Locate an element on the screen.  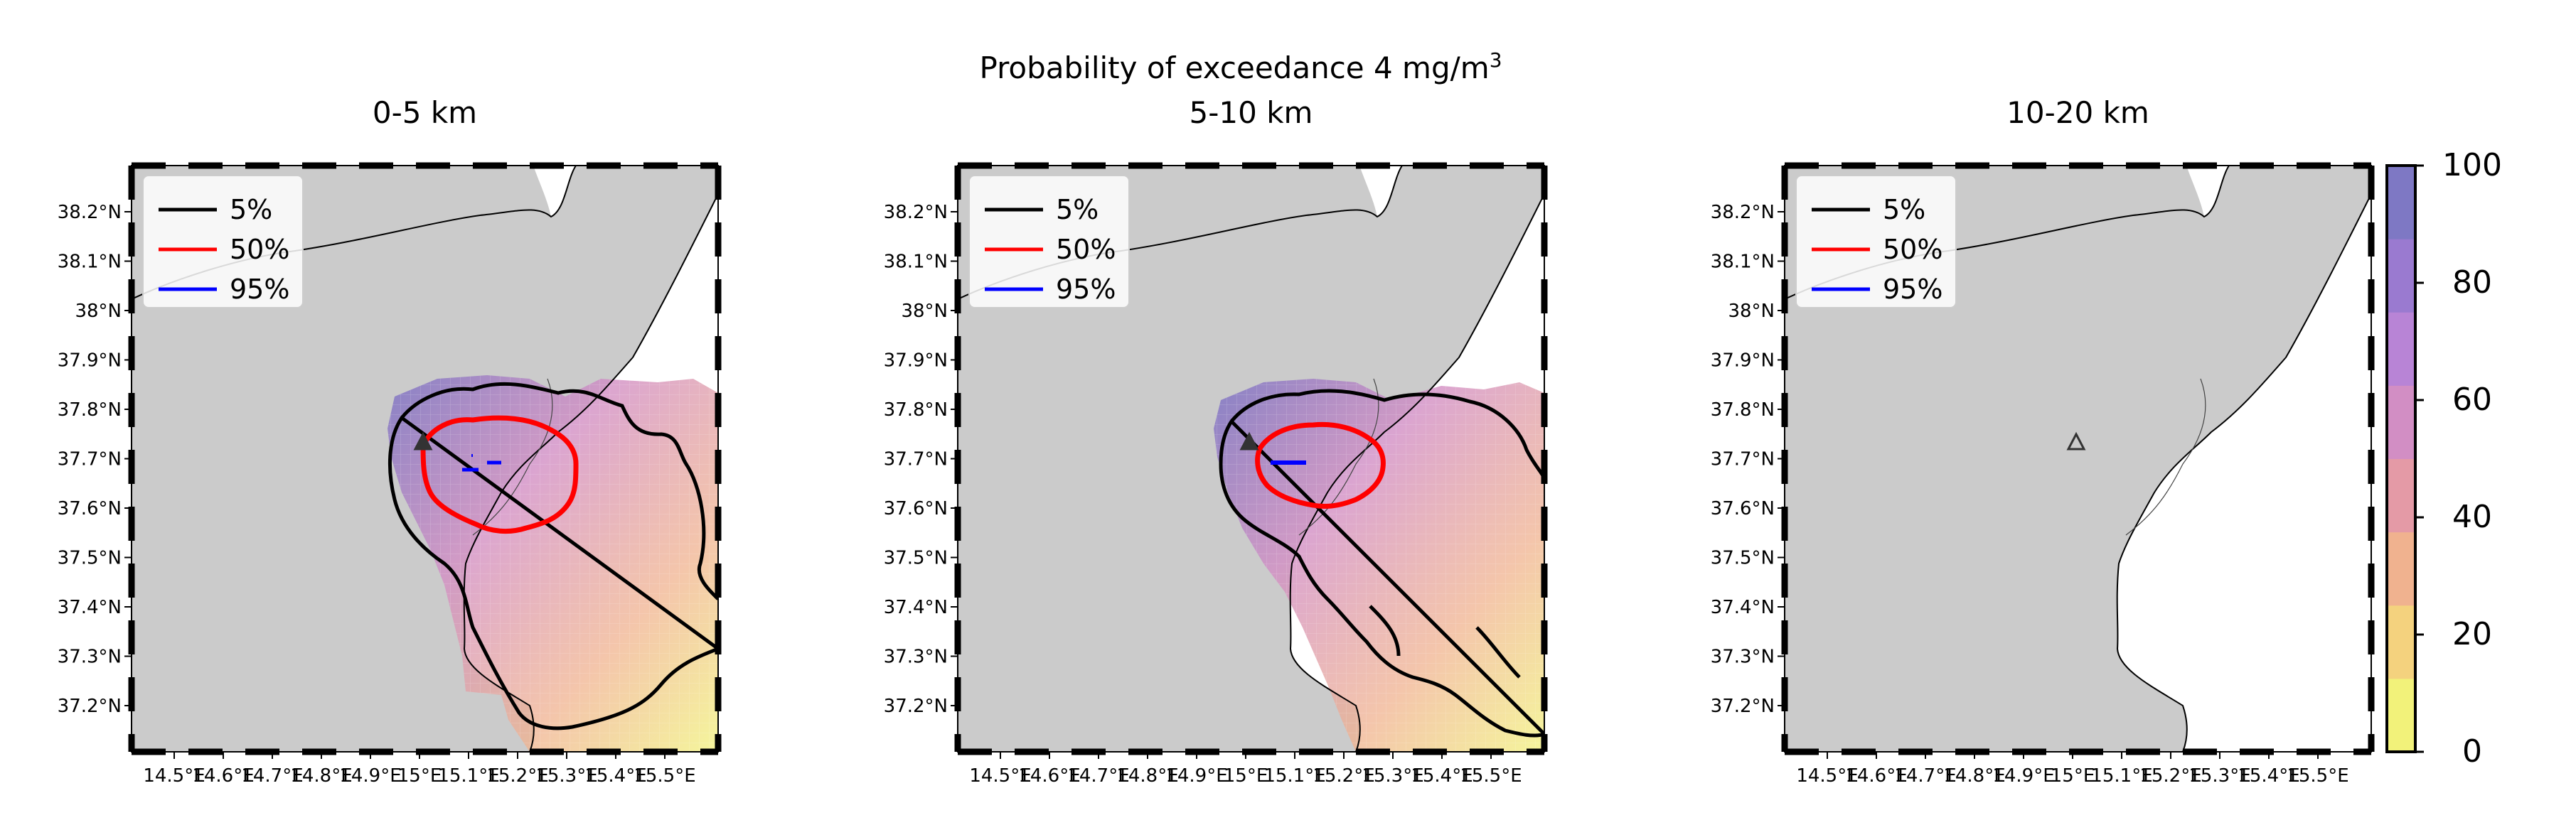
panel-title: 0-5 km is located at coordinates (425, 112).